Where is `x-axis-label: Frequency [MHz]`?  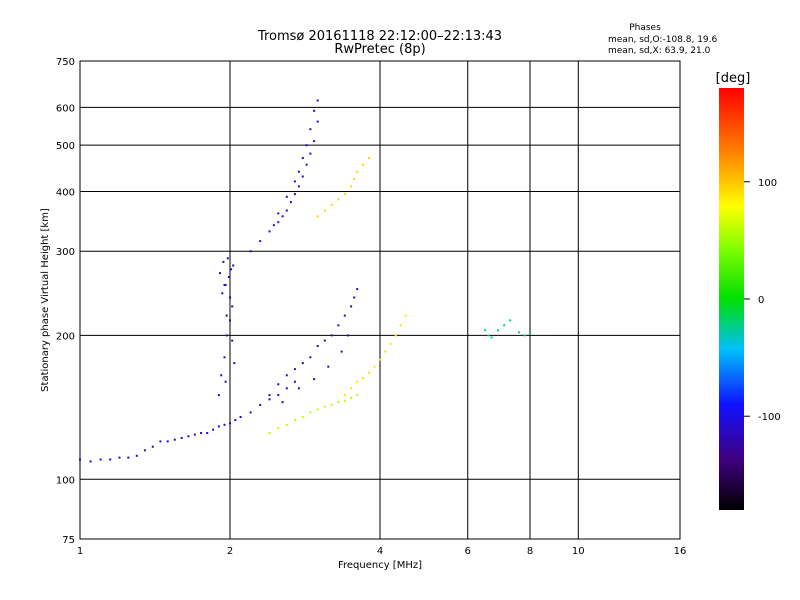 x-axis-label: Frequency [MHz] is located at coordinates (380, 565).